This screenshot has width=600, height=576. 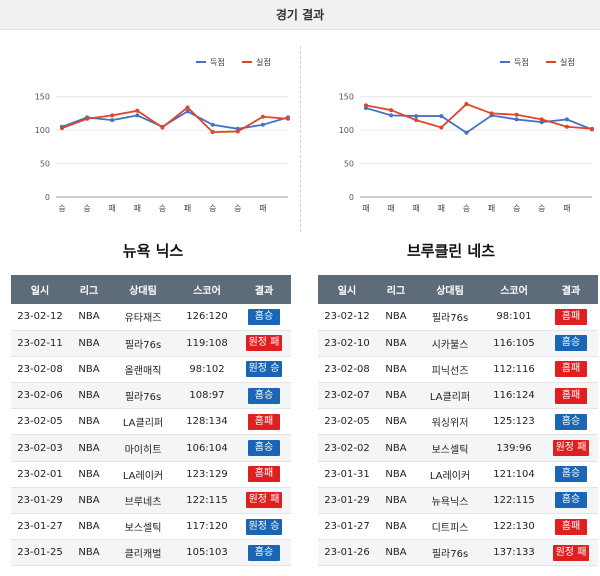 What do you see at coordinates (42, 130) in the screenshot?
I see `y-tick-label: 100` at bounding box center [42, 130].